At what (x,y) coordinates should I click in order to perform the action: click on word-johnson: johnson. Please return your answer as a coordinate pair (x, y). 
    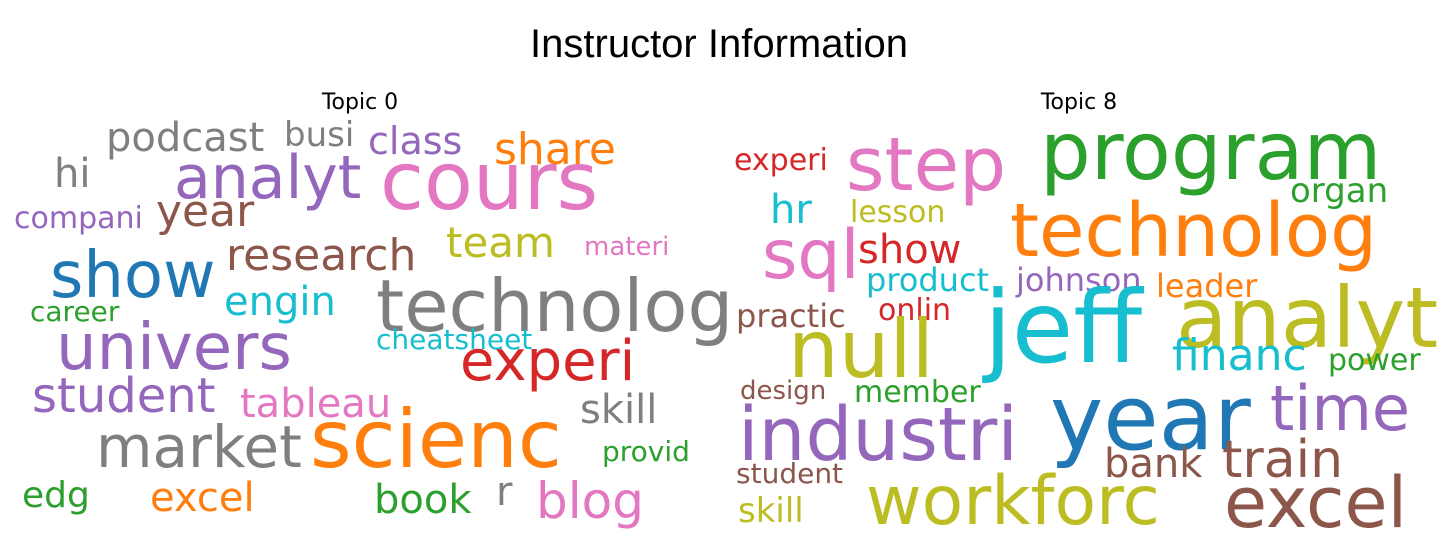
    Looking at the image, I should click on (1079, 280).